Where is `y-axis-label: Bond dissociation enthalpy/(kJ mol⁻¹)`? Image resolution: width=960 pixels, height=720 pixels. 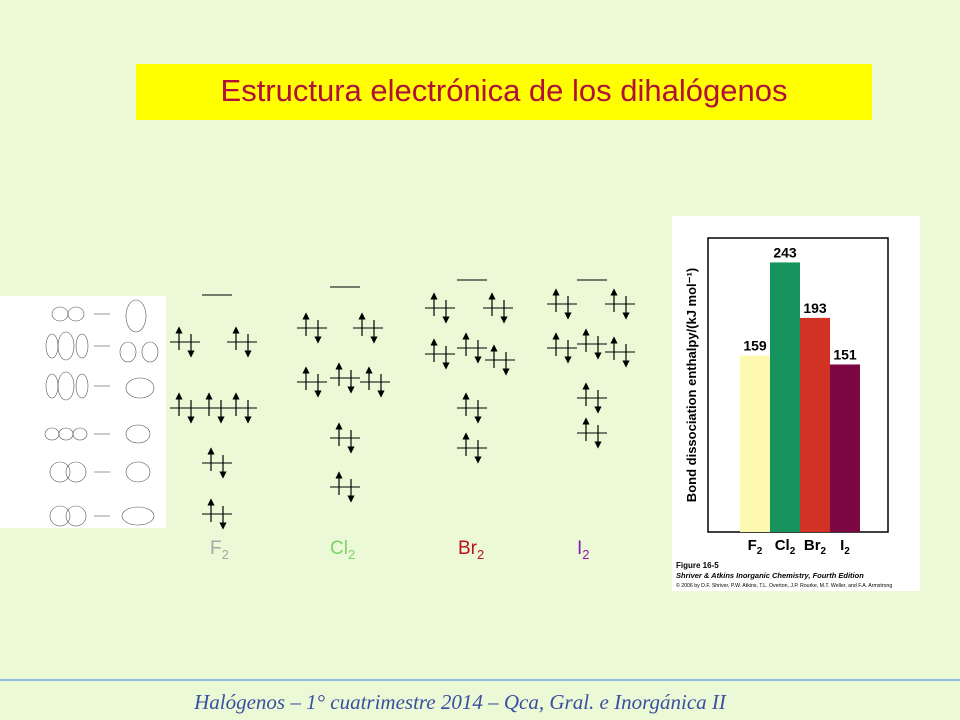 y-axis-label: Bond dissociation enthalpy/(kJ mol⁻¹) is located at coordinates (691, 385).